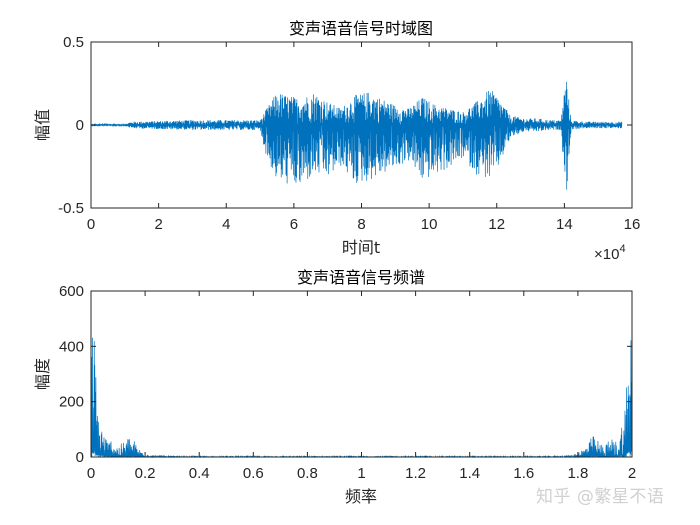 The image size is (700, 525). I want to click on spectrum-title: 变声语音信号频谱, so click(361, 277).